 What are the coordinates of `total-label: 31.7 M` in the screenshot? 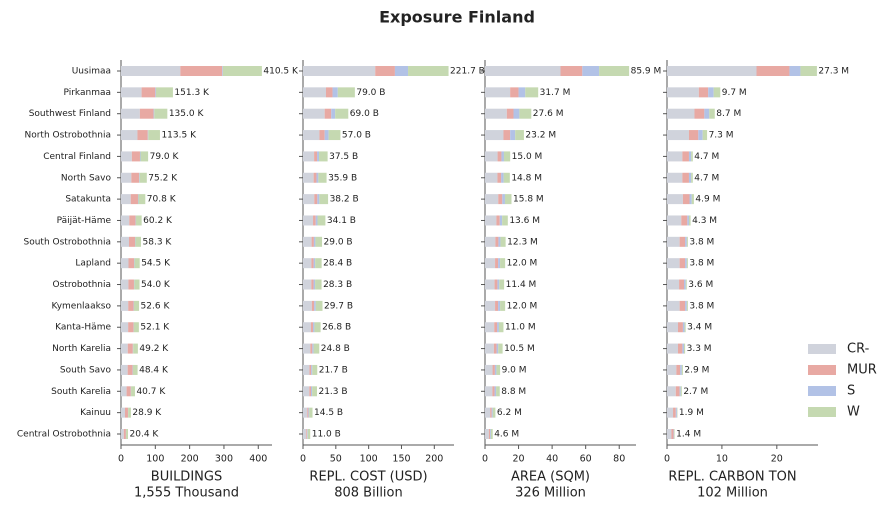 It's located at (555, 93).